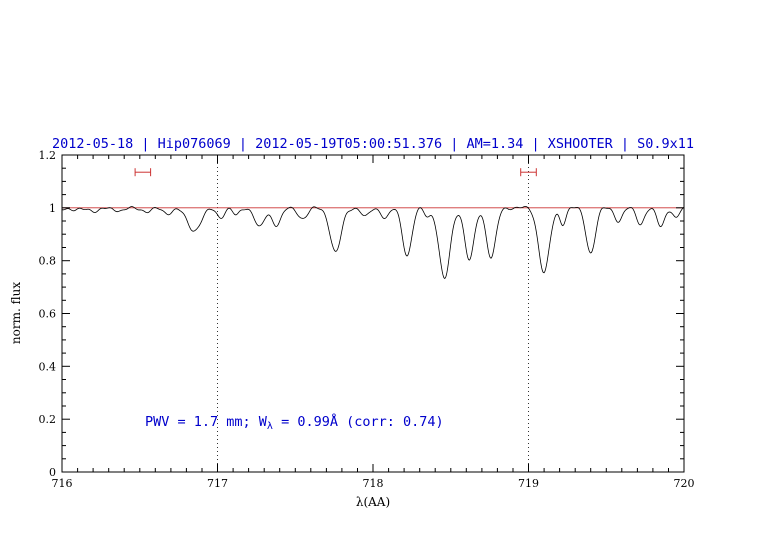 This screenshot has height=542, width=782. Describe the element at coordinates (48, 155) in the screenshot. I see `y-tick-label: 1.2` at that location.